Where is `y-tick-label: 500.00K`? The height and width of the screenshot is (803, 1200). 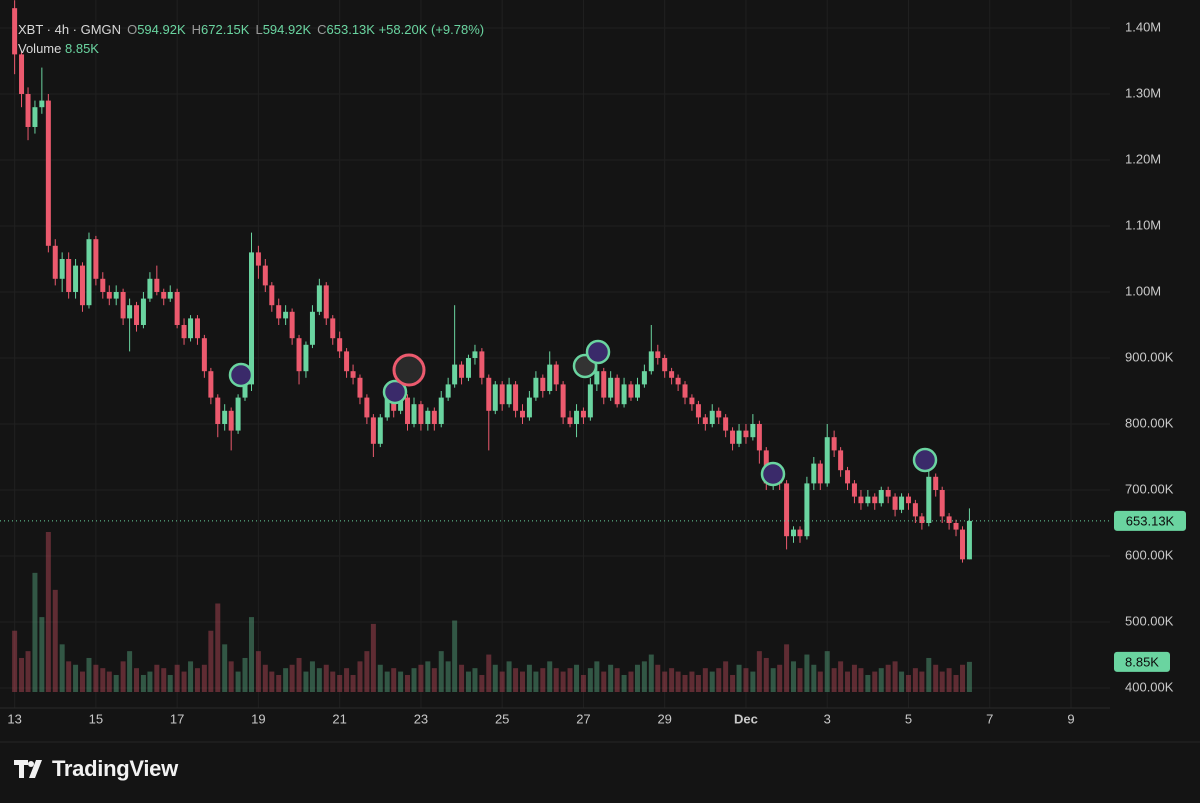 y-tick-label: 500.00K is located at coordinates (1149, 620).